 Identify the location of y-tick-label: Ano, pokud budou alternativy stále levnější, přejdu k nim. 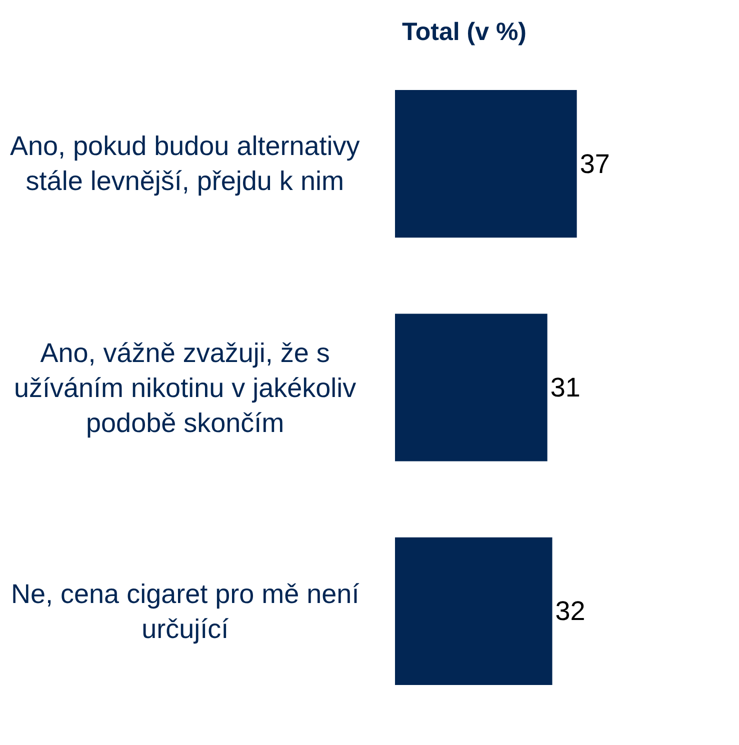
(185, 163).